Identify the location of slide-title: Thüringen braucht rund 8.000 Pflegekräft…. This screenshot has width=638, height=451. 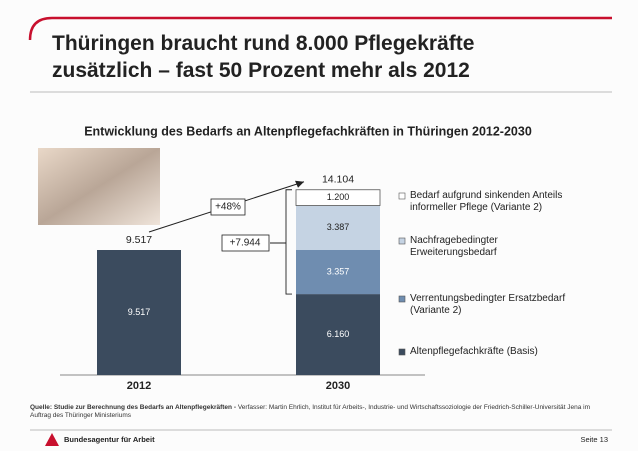
(263, 57).